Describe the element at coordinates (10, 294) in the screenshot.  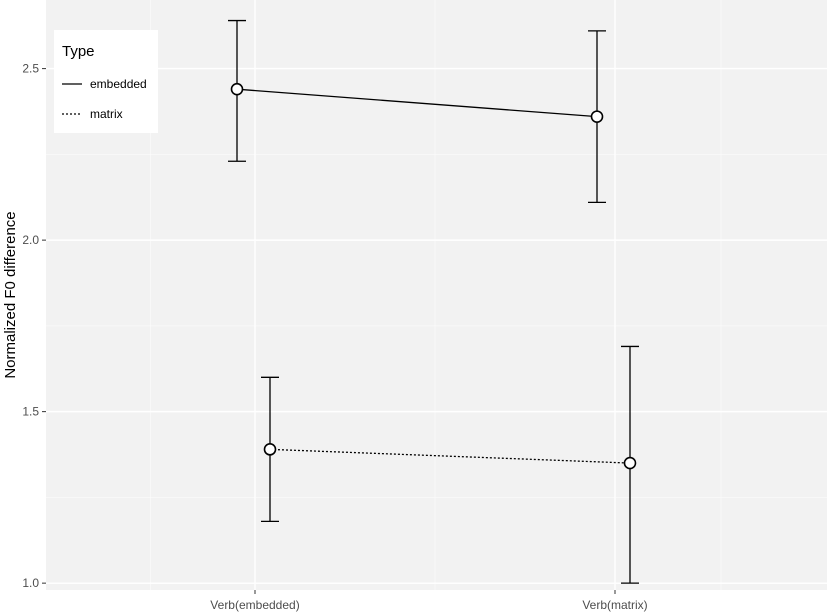
I see `y-axis-title: Normalized F0 difference` at that location.